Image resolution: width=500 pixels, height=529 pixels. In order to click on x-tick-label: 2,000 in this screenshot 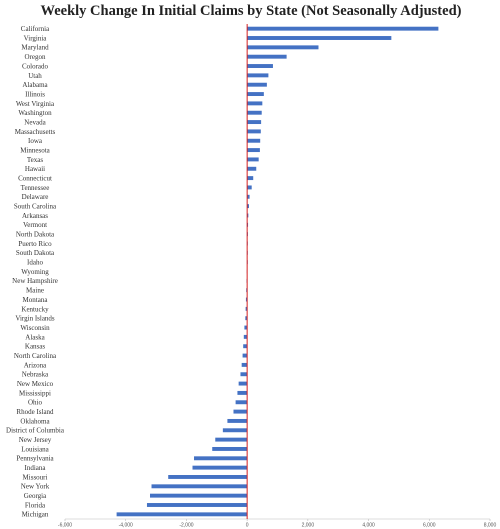, I will do `click(308, 526)`.